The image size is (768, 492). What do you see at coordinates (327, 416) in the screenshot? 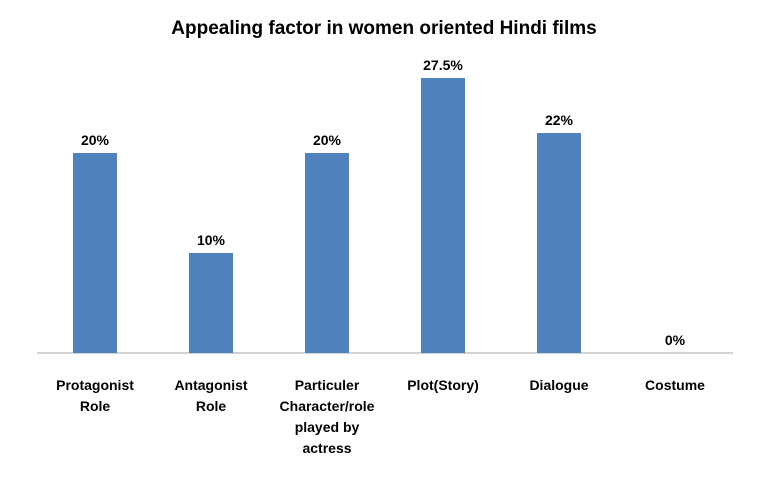
I see `x-tick-label: Particuler Character/role played by actress` at bounding box center [327, 416].